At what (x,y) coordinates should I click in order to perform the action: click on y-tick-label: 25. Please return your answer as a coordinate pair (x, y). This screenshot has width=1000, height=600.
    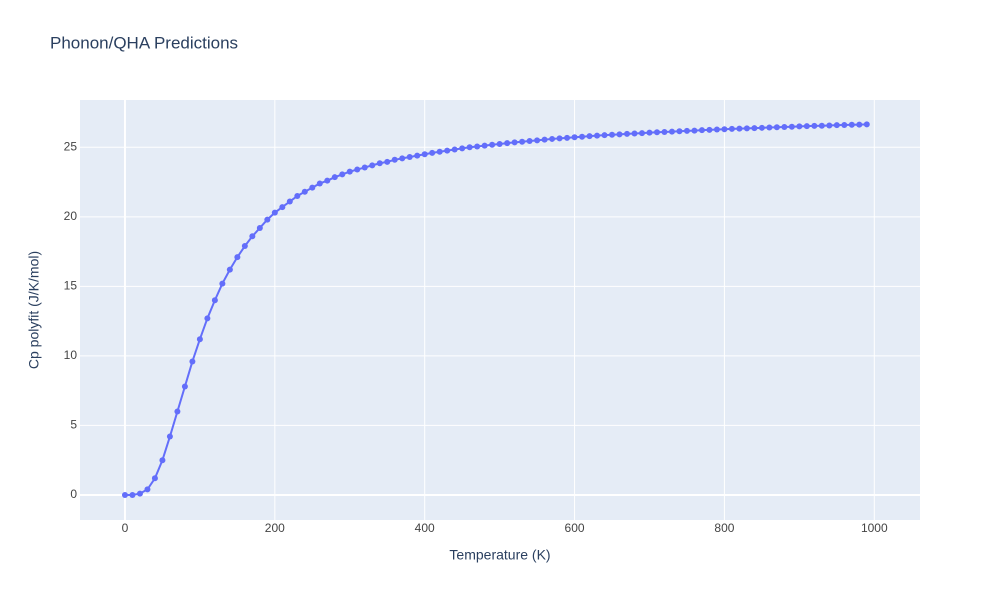
    Looking at the image, I should click on (71, 146).